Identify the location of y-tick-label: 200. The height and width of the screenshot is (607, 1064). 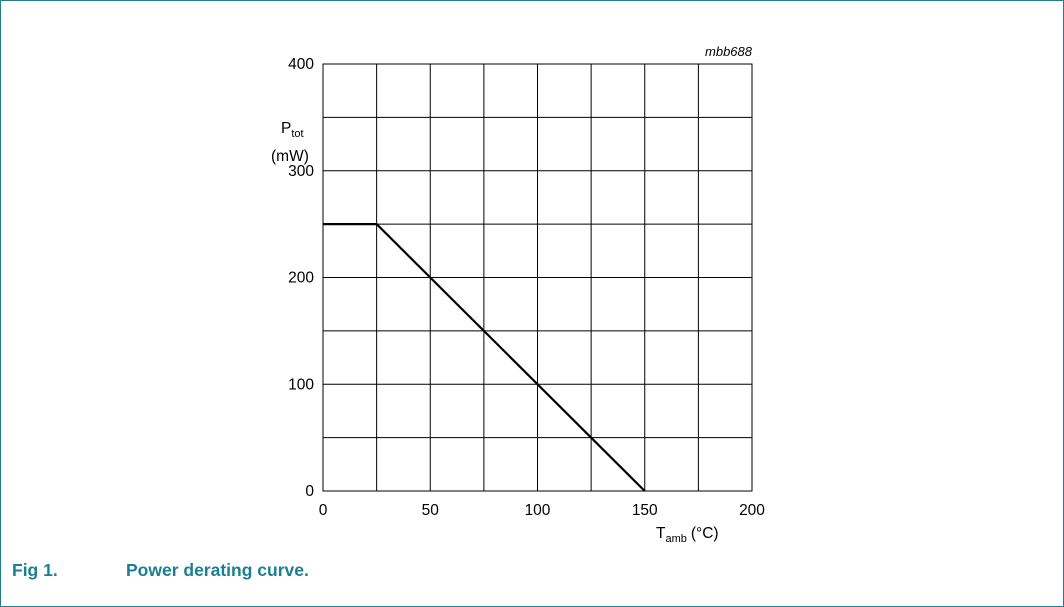
(301, 278).